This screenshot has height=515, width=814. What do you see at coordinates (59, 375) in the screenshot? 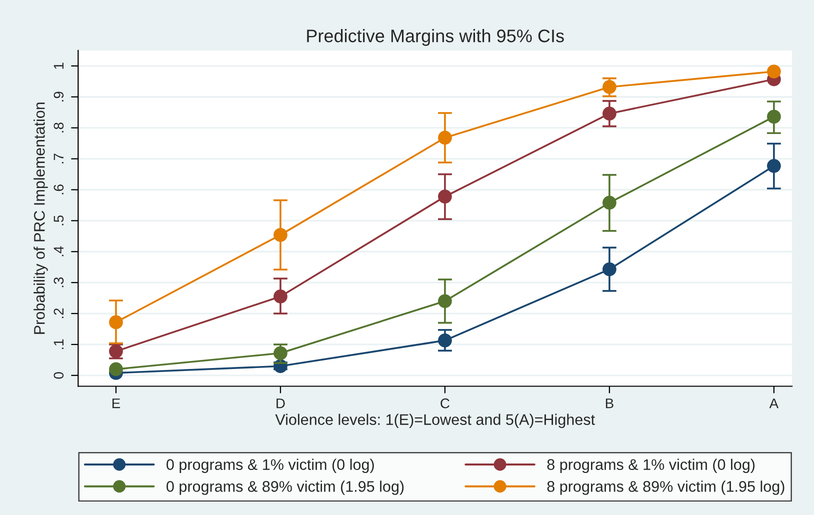
I see `y-tick-label: 0` at bounding box center [59, 375].